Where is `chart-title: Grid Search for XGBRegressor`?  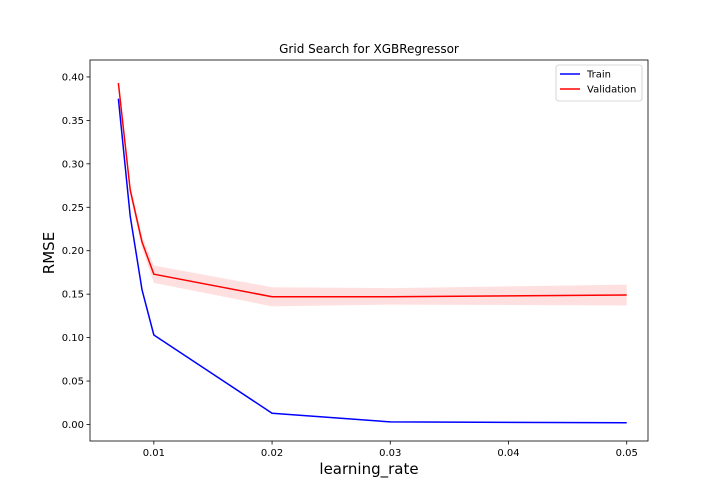
chart-title: Grid Search for XGBRegressor is located at coordinates (369, 49).